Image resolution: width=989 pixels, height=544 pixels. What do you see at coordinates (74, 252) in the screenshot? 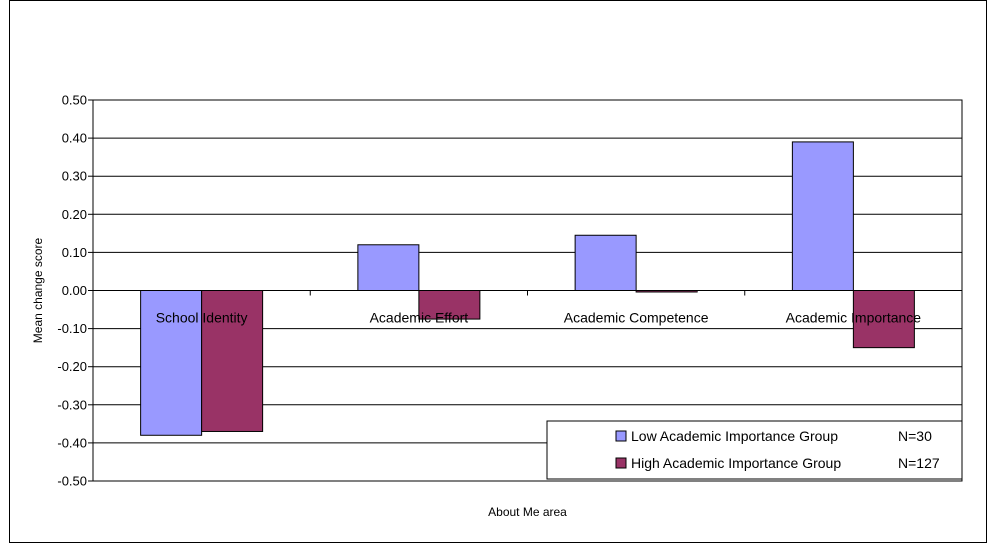
I see `y-tick-label: 0.10` at bounding box center [74, 252].